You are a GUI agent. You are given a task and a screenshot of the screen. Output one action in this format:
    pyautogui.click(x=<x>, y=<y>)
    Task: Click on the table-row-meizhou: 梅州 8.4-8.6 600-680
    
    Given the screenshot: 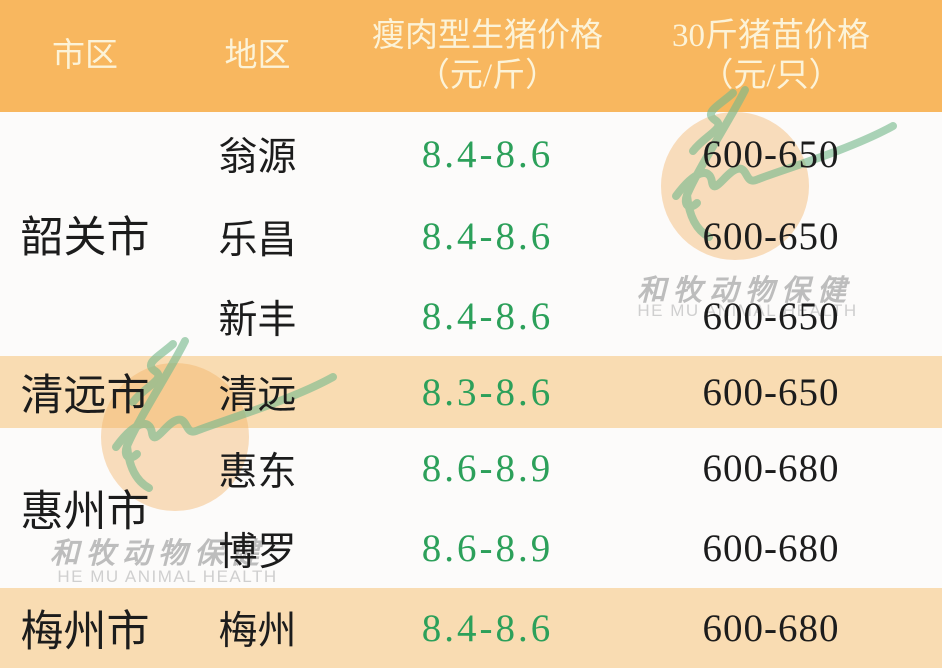 What is the action you would take?
    pyautogui.click(x=471, y=628)
    